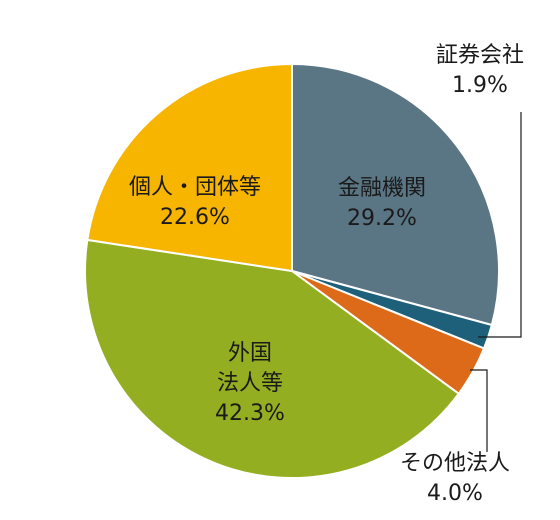 This screenshot has width=560, height=520. What do you see at coordinates (455, 493) in the screenshot?
I see `slice-value-label: 4.0%` at bounding box center [455, 493].